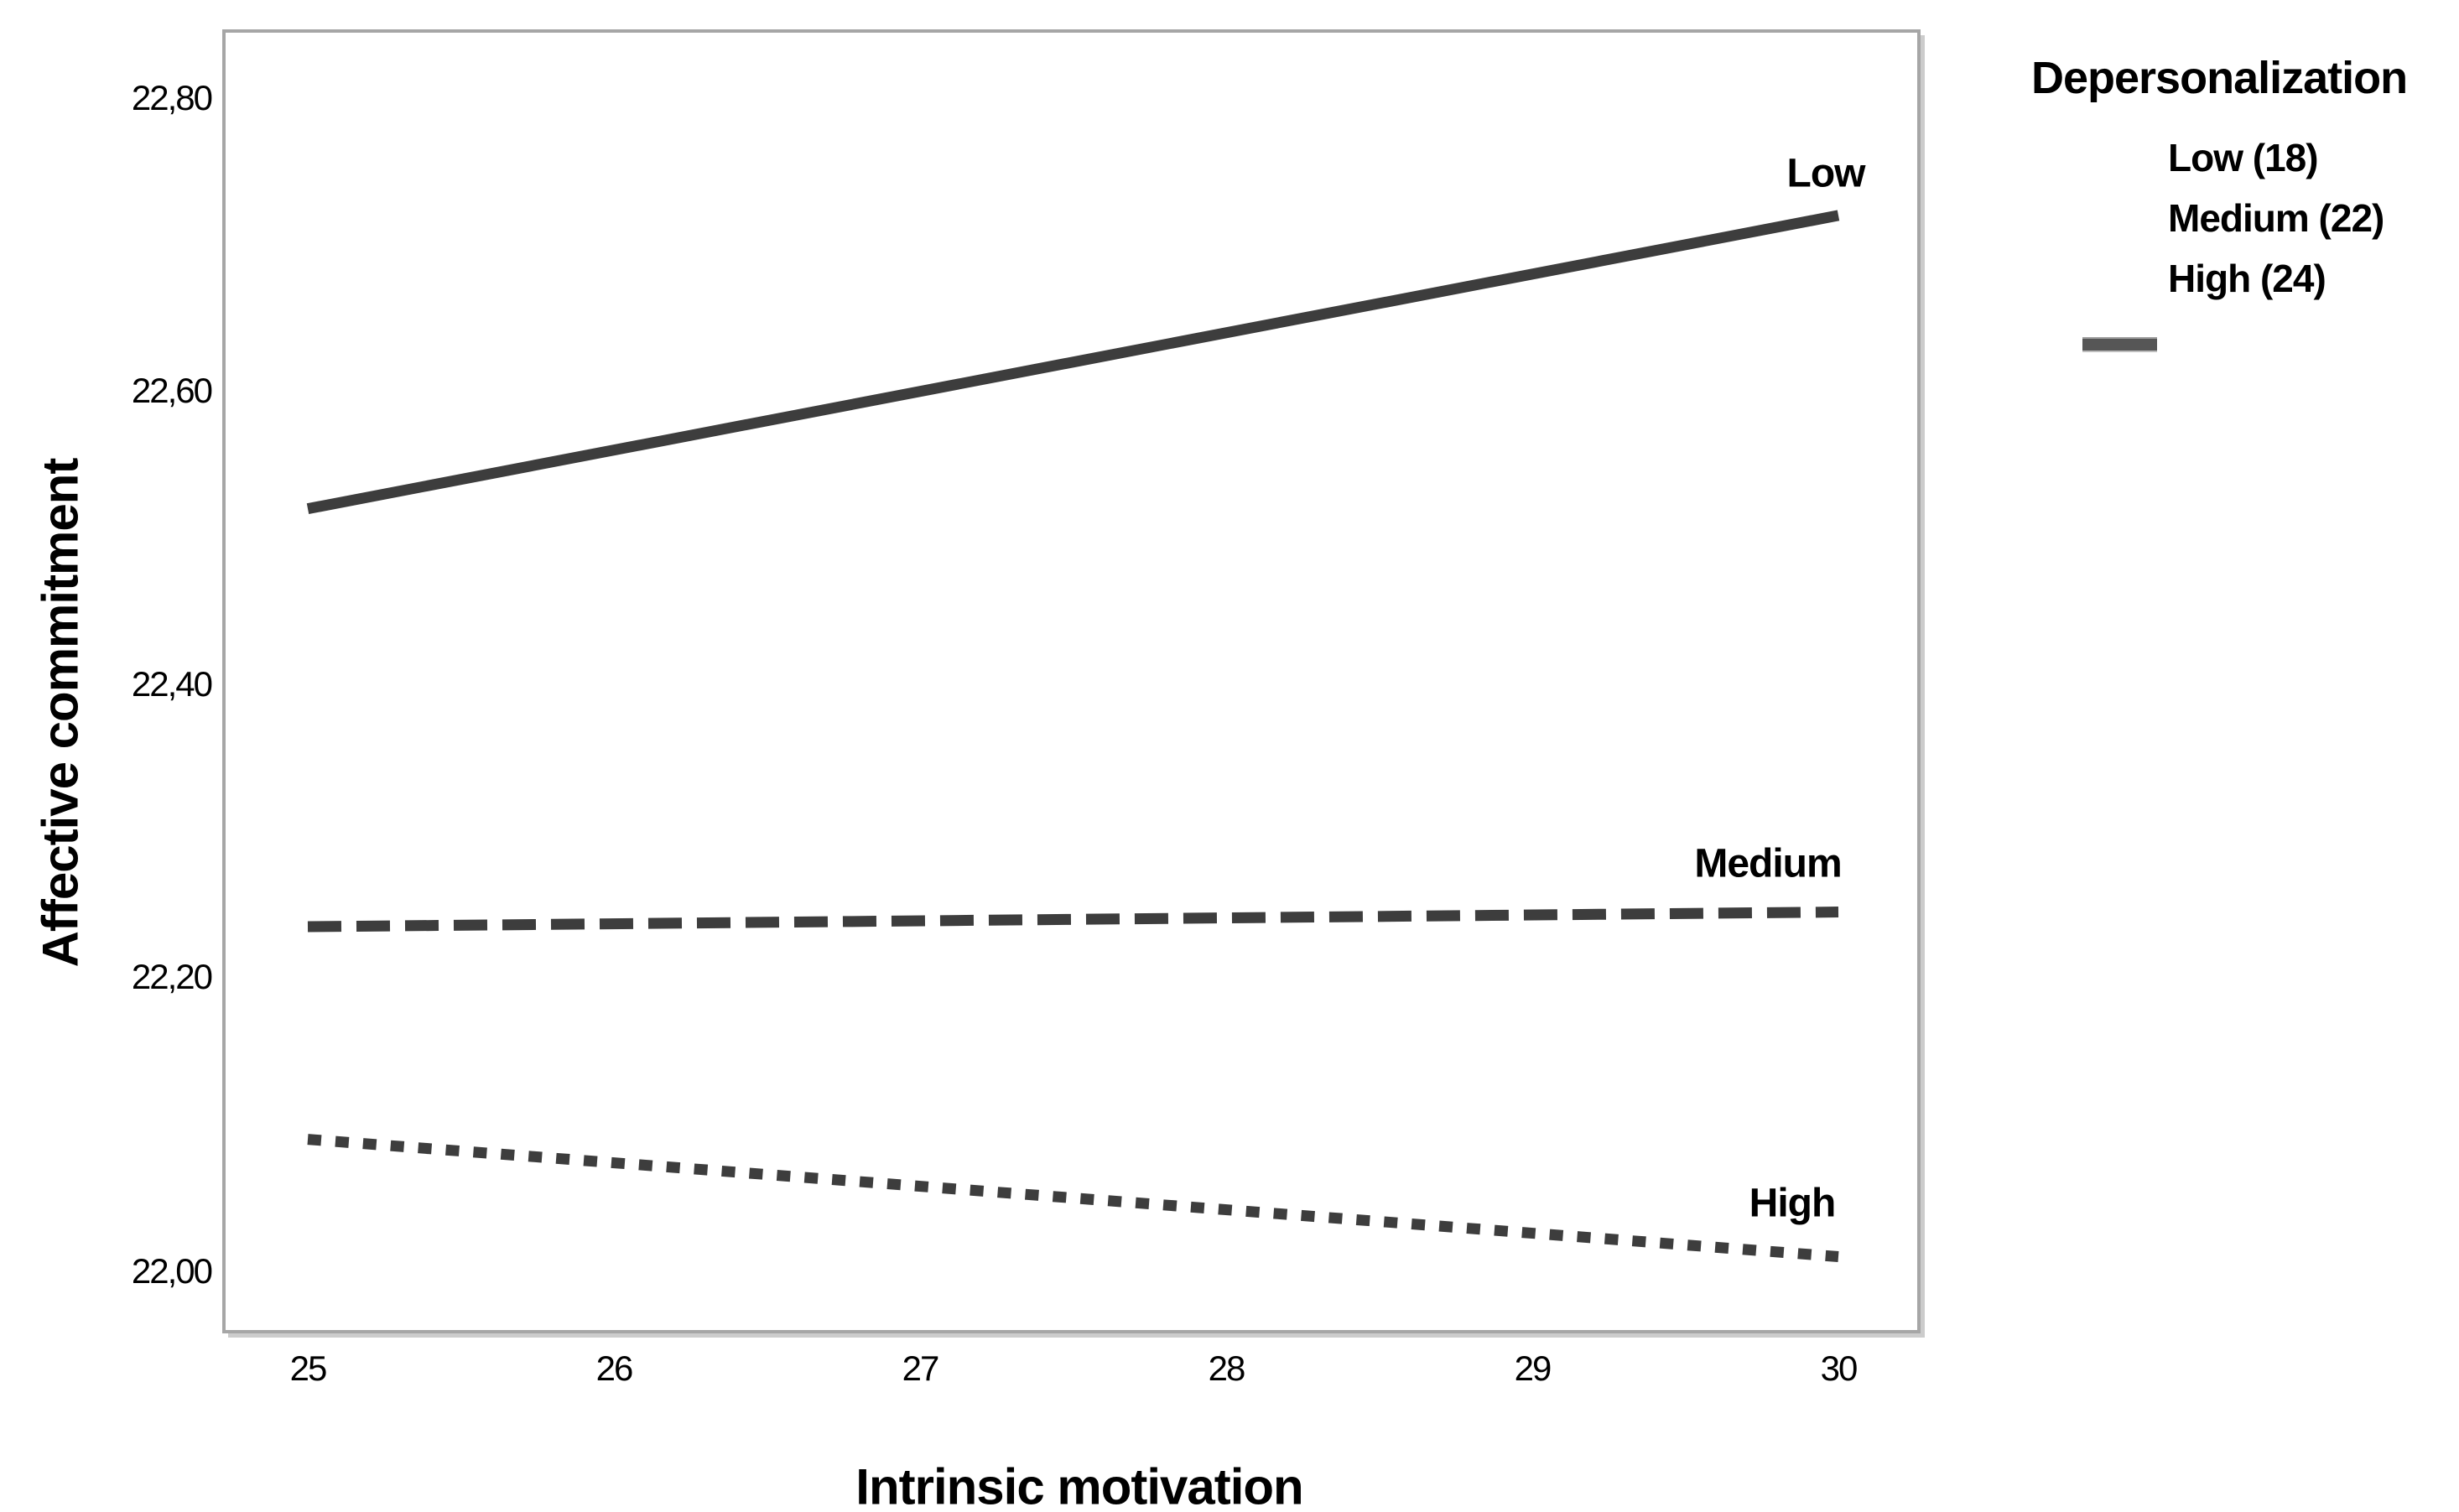 The height and width of the screenshot is (1512, 2459). What do you see at coordinates (172, 390) in the screenshot?
I see `y-tick-label: 22,60` at bounding box center [172, 390].